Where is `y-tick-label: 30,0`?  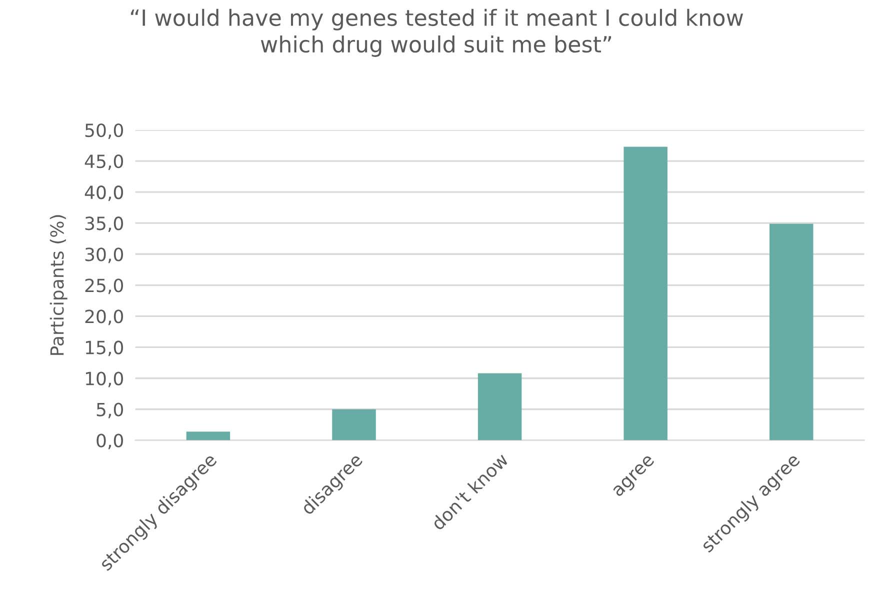 y-tick-label: 30,0 is located at coordinates (104, 256).